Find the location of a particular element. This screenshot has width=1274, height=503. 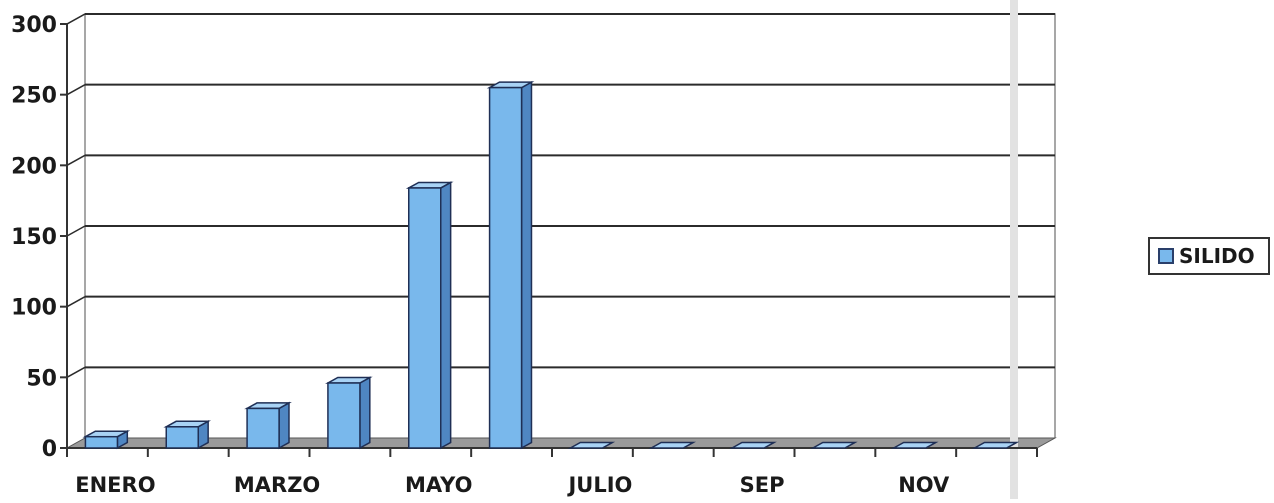

y-tick-label: 150 is located at coordinates (34, 237).